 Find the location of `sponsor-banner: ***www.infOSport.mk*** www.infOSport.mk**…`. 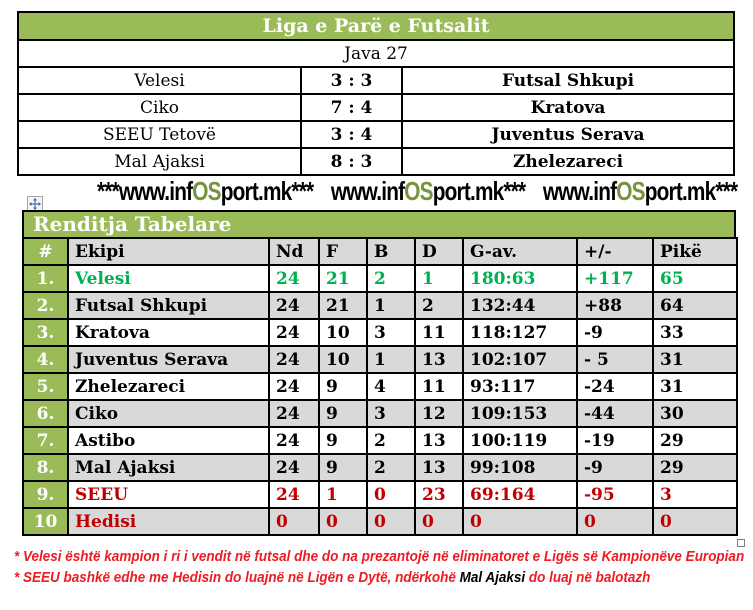

sponsor-banner: ***www.infOSport.mk*** www.infOSport.mk**… is located at coordinates (377, 191).